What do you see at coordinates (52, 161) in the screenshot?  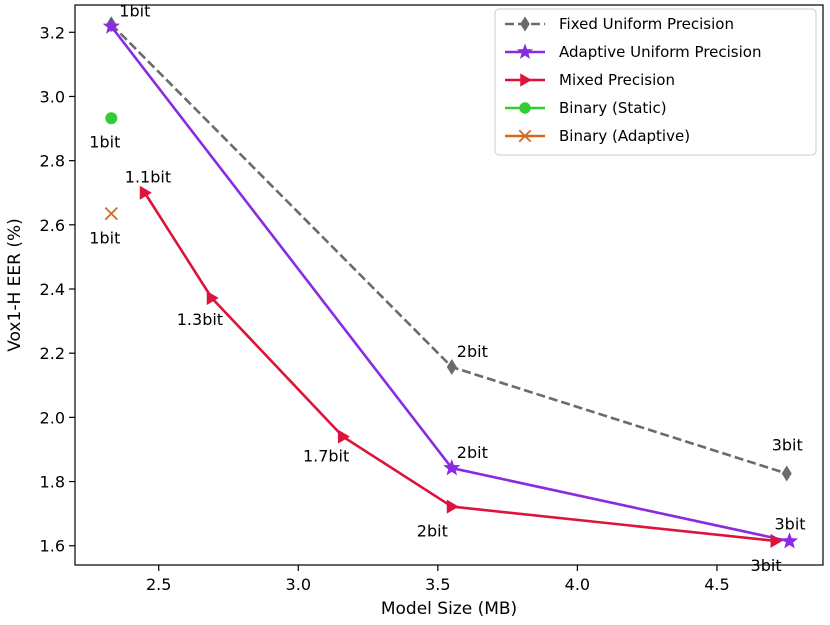 I see `y-tick-label-6: 2.8` at bounding box center [52, 161].